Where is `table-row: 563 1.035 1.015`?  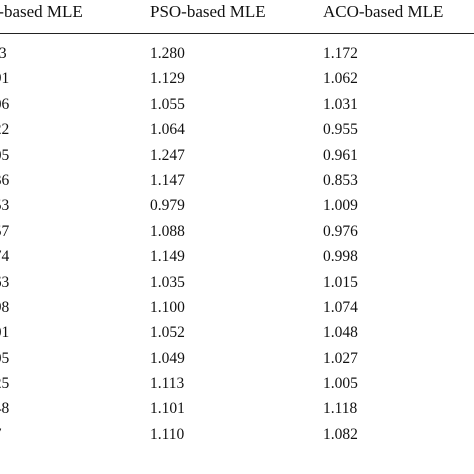 table-row: 563 1.035 1.015 is located at coordinates (237, 283).